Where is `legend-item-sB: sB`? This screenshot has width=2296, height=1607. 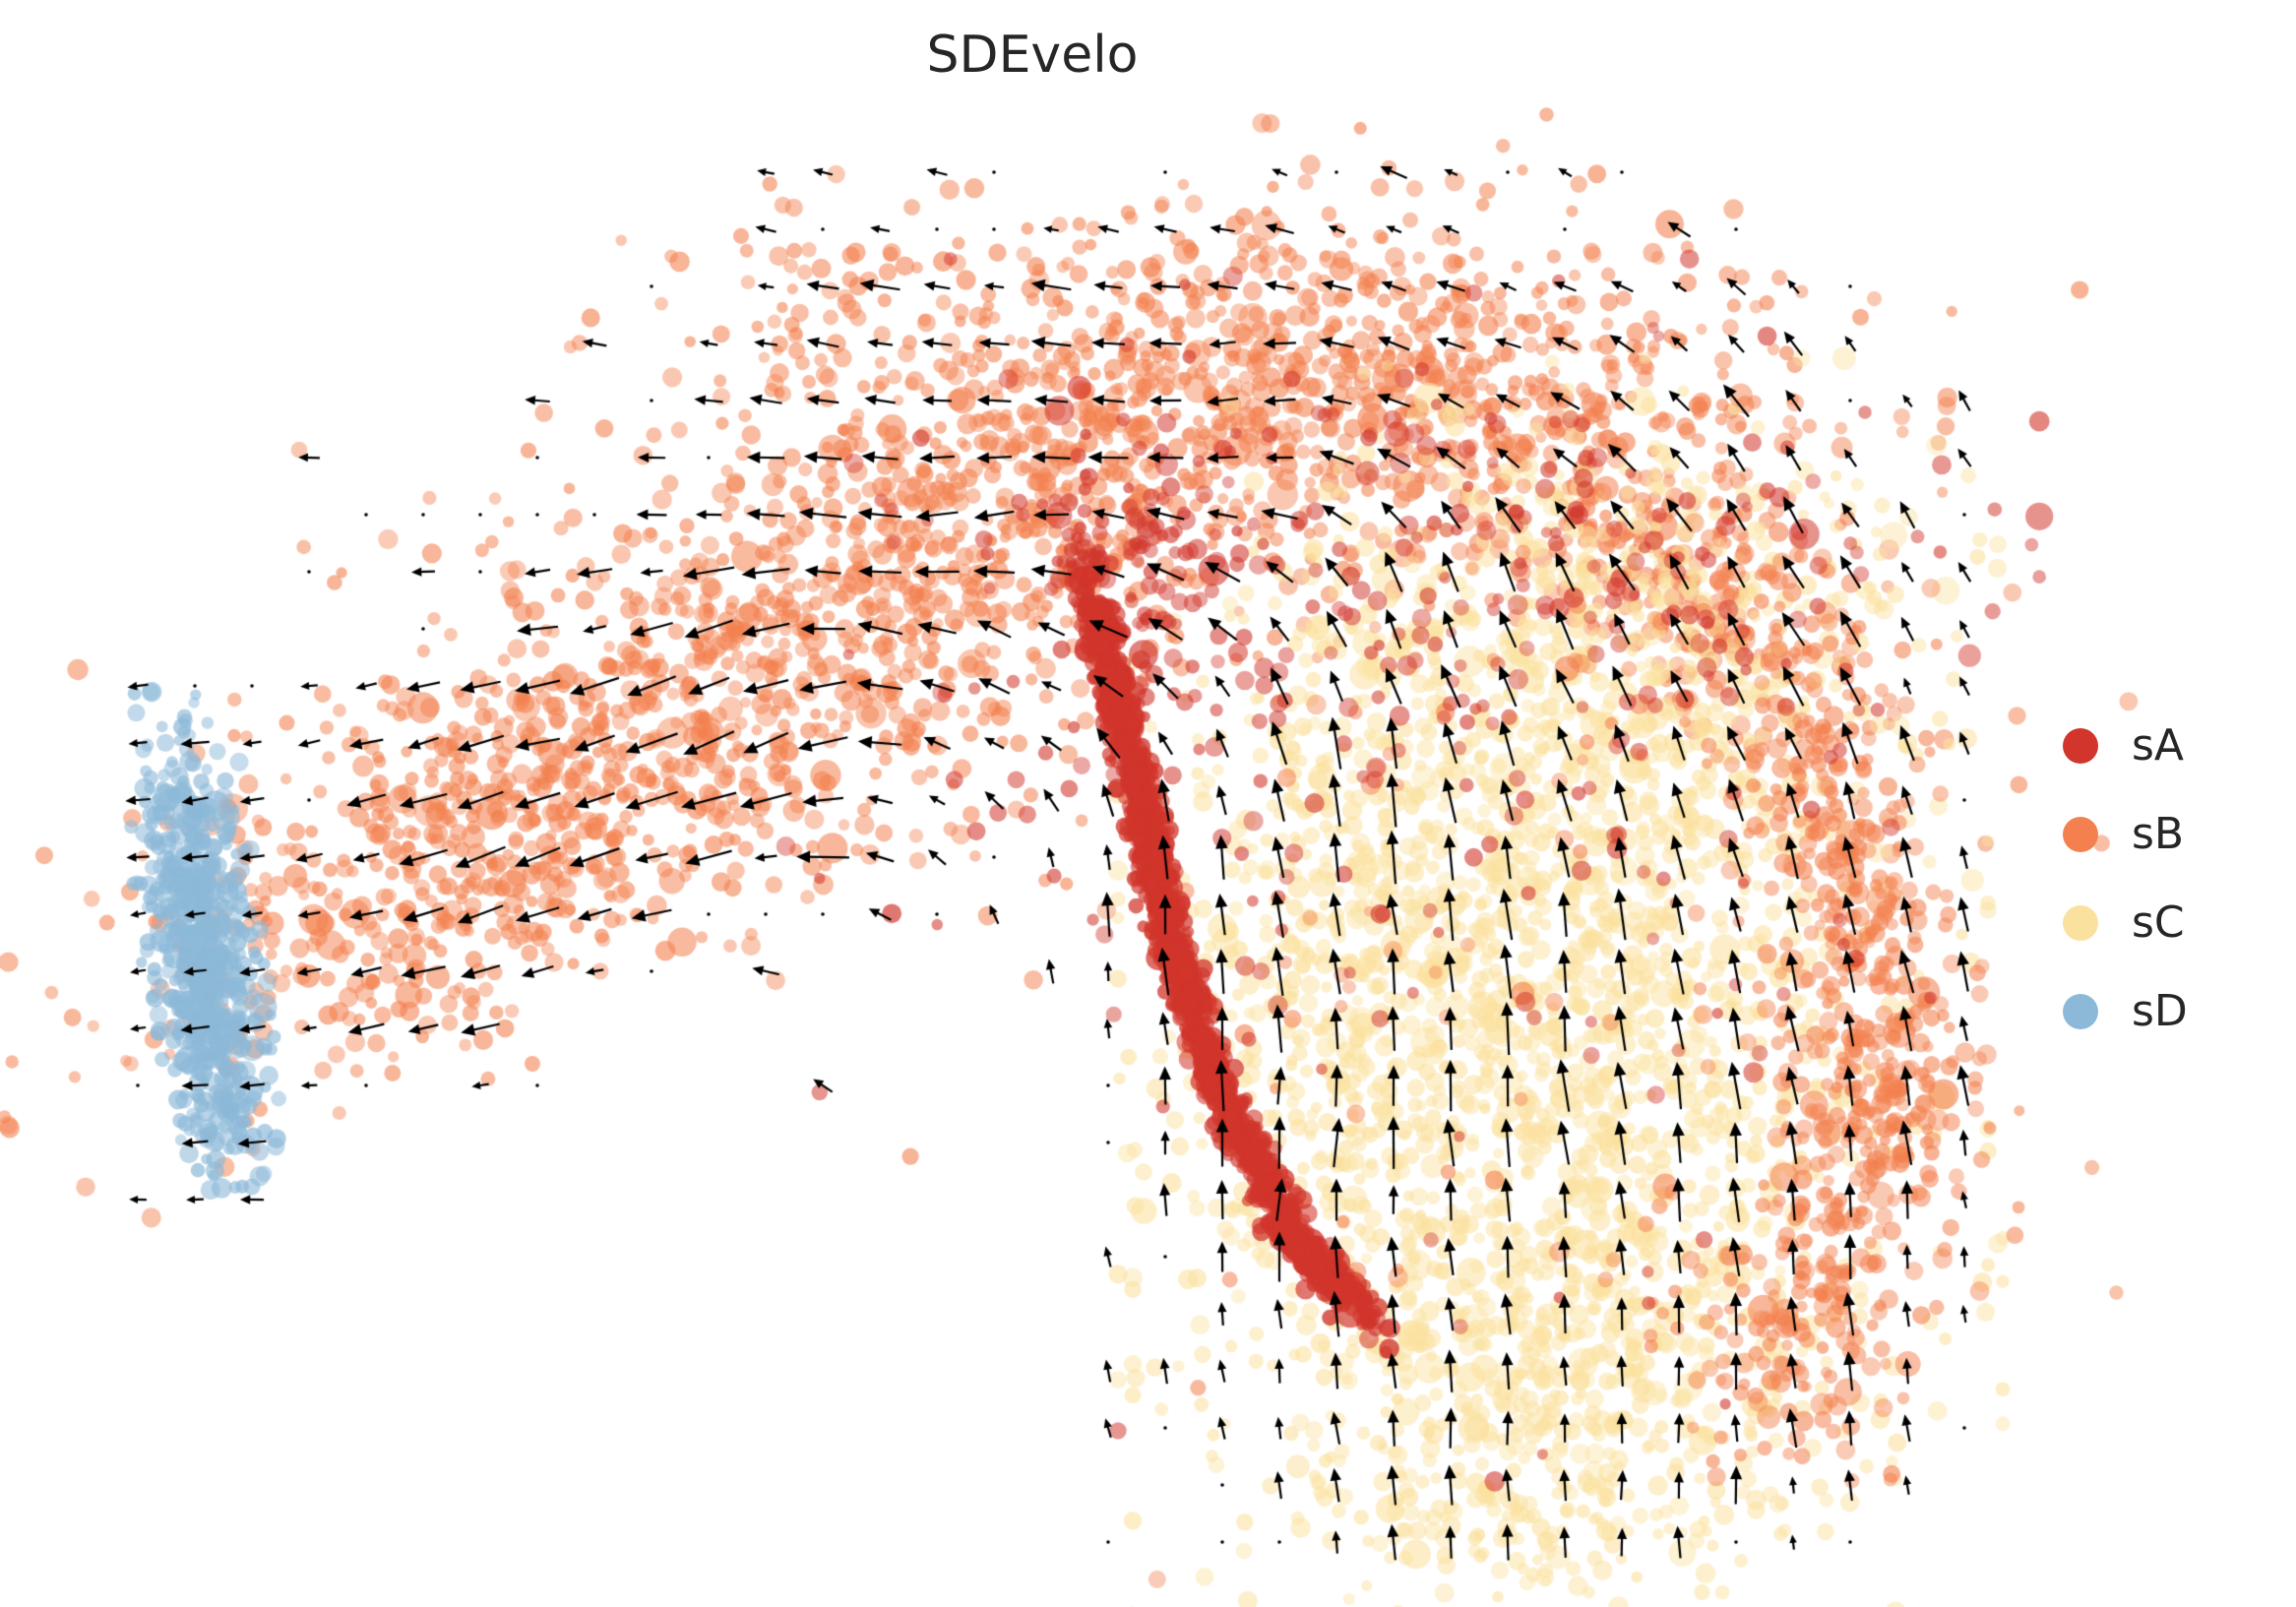 legend-item-sB: sB is located at coordinates (2125, 834).